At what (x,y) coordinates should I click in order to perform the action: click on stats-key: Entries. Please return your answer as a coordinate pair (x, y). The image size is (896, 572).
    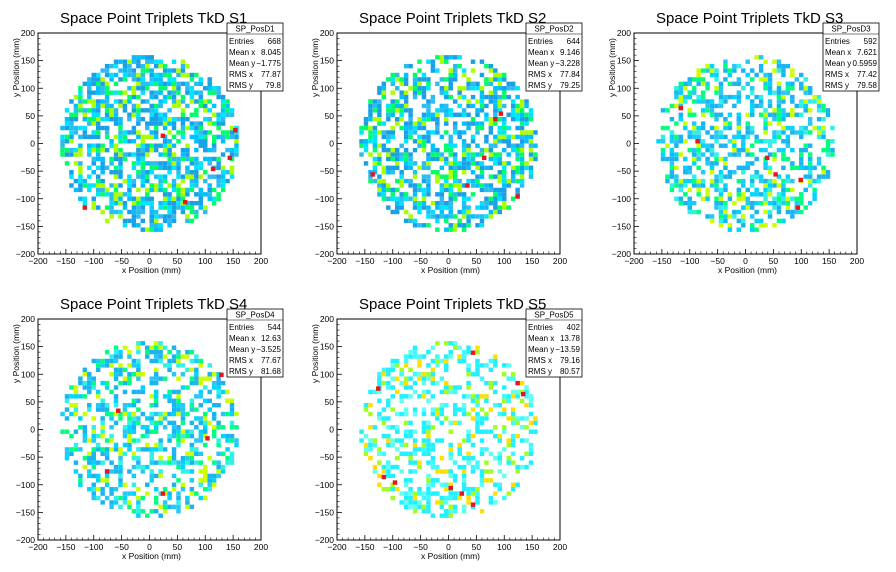
    Looking at the image, I should click on (540, 41).